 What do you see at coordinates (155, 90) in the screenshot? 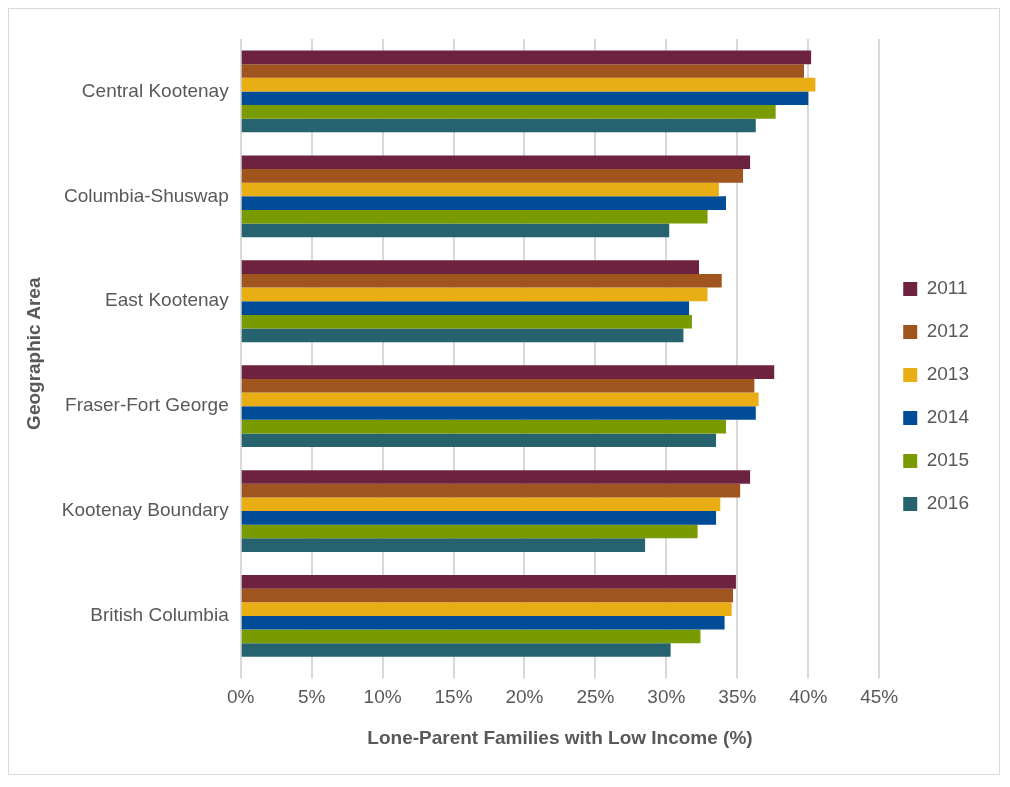
I see `y-tick-label: Central Kootenay` at bounding box center [155, 90].